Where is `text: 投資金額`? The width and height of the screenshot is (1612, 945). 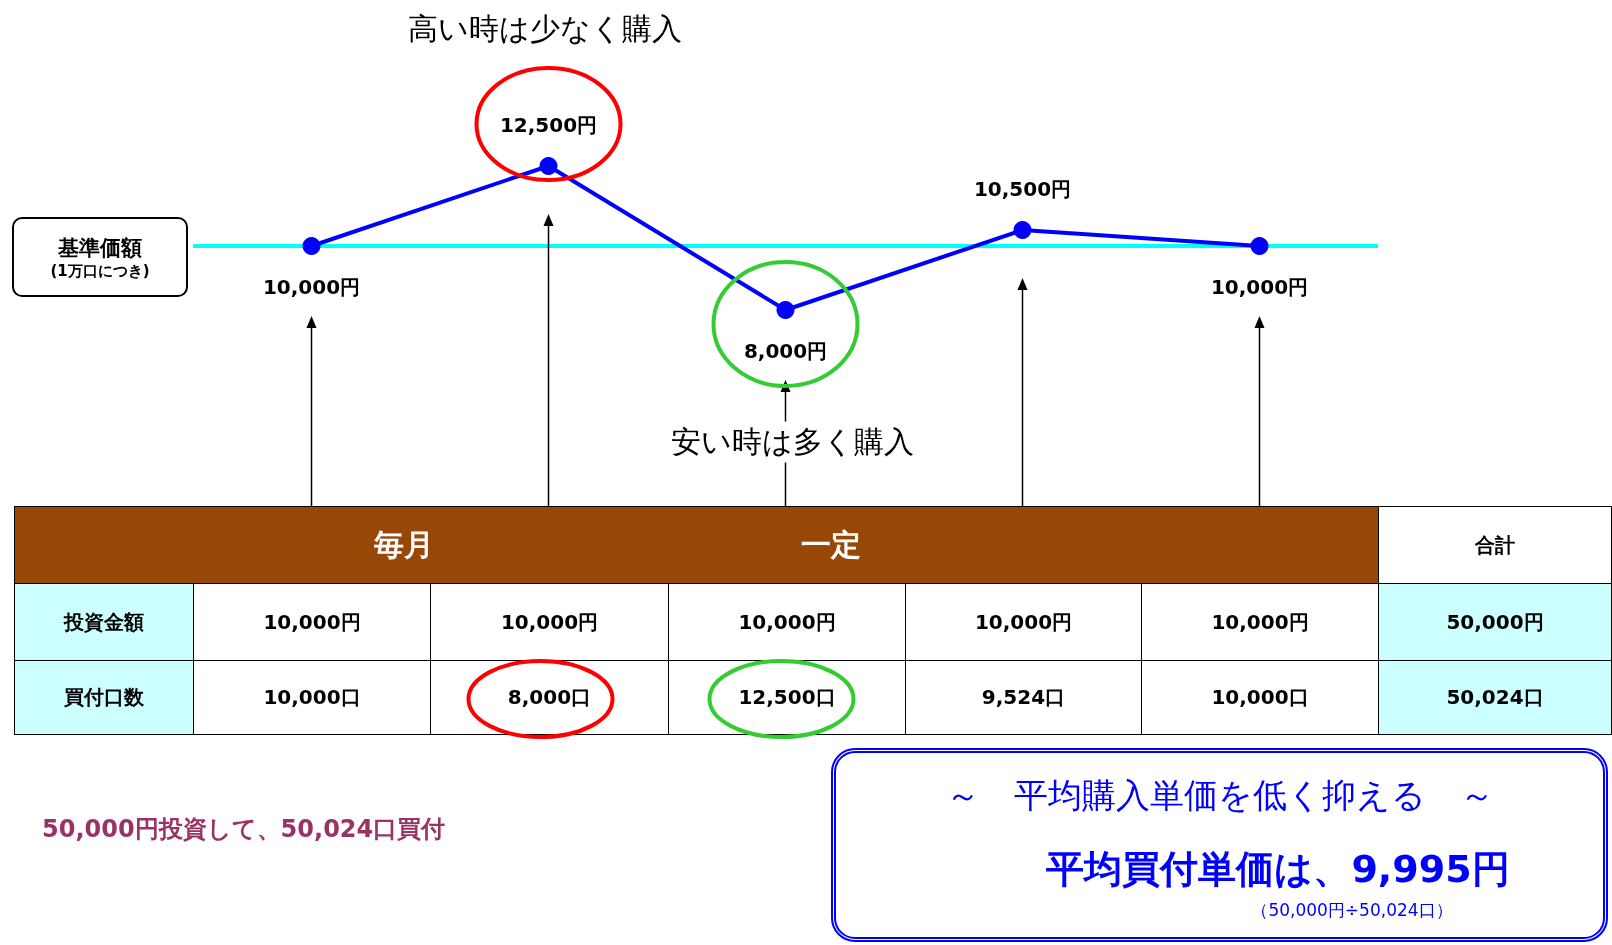
text: 投資金額 is located at coordinates (104, 622).